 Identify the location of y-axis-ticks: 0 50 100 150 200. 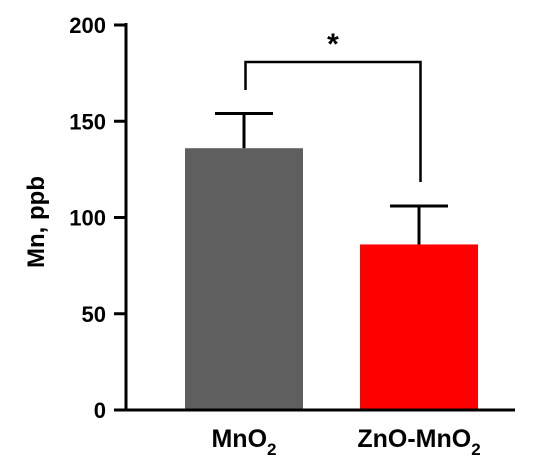
(97, 218).